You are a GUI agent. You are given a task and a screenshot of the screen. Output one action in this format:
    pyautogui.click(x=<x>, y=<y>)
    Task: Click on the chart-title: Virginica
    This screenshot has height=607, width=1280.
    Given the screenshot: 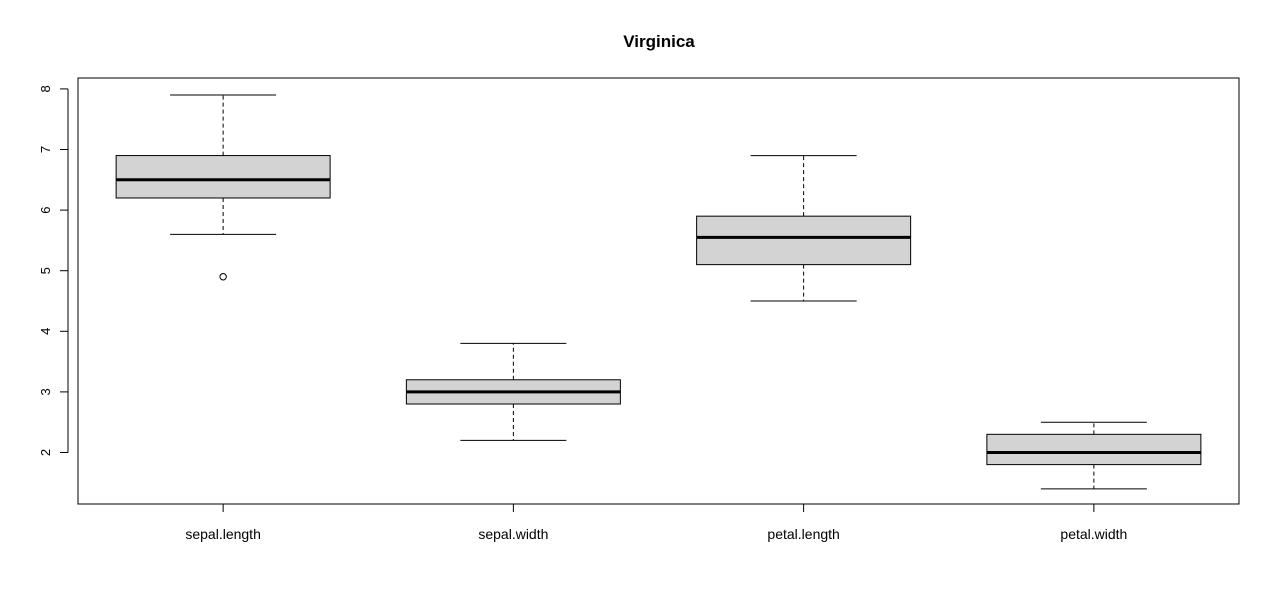 What is the action you would take?
    pyautogui.click(x=659, y=41)
    